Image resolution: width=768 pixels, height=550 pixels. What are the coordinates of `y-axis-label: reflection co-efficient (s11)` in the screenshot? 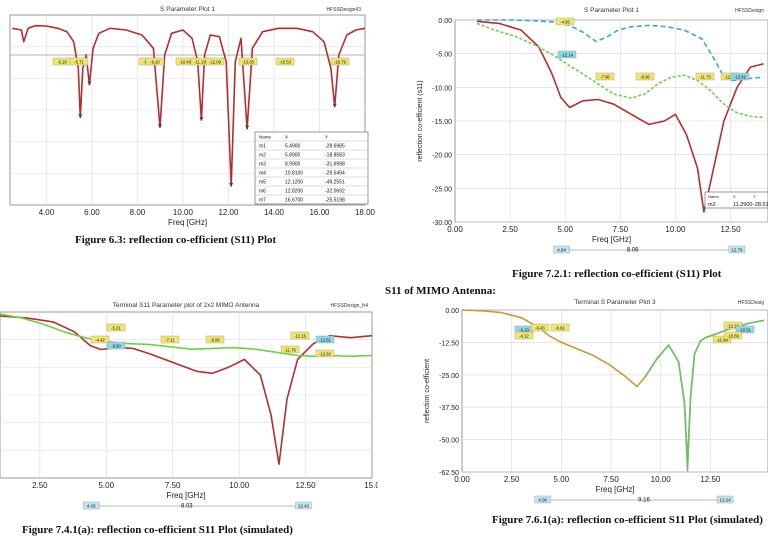 It's located at (420, 120).